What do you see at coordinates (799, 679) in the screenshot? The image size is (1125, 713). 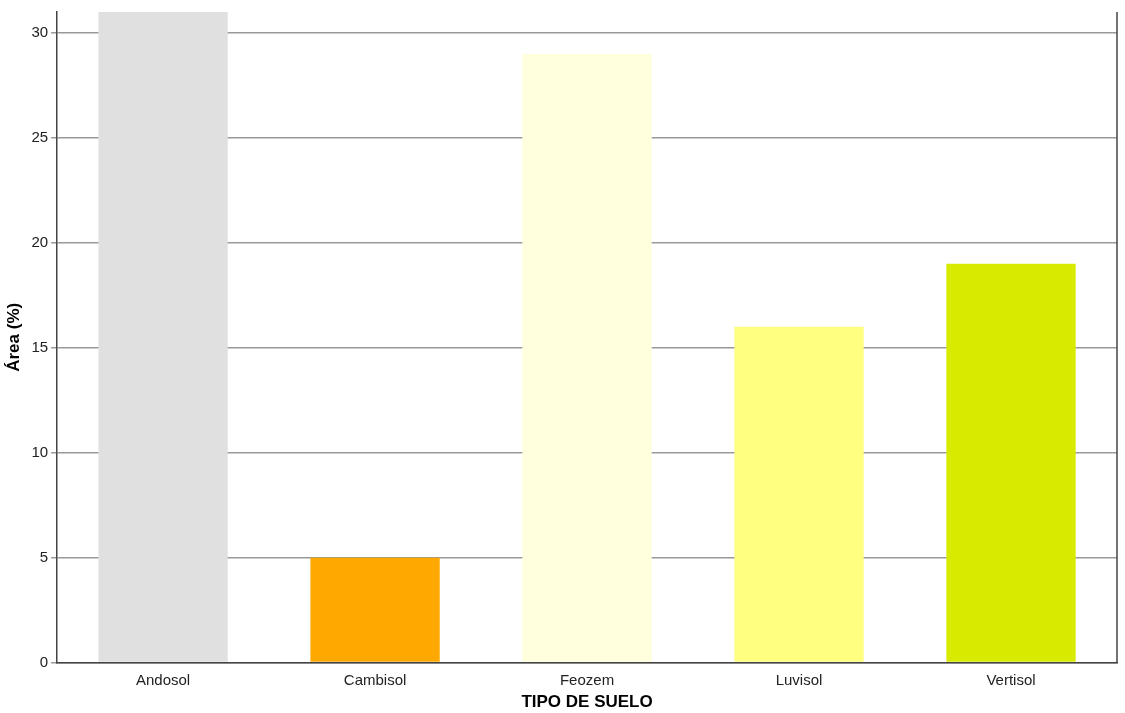 I see `x-tick-label: Luvisol` at bounding box center [799, 679].